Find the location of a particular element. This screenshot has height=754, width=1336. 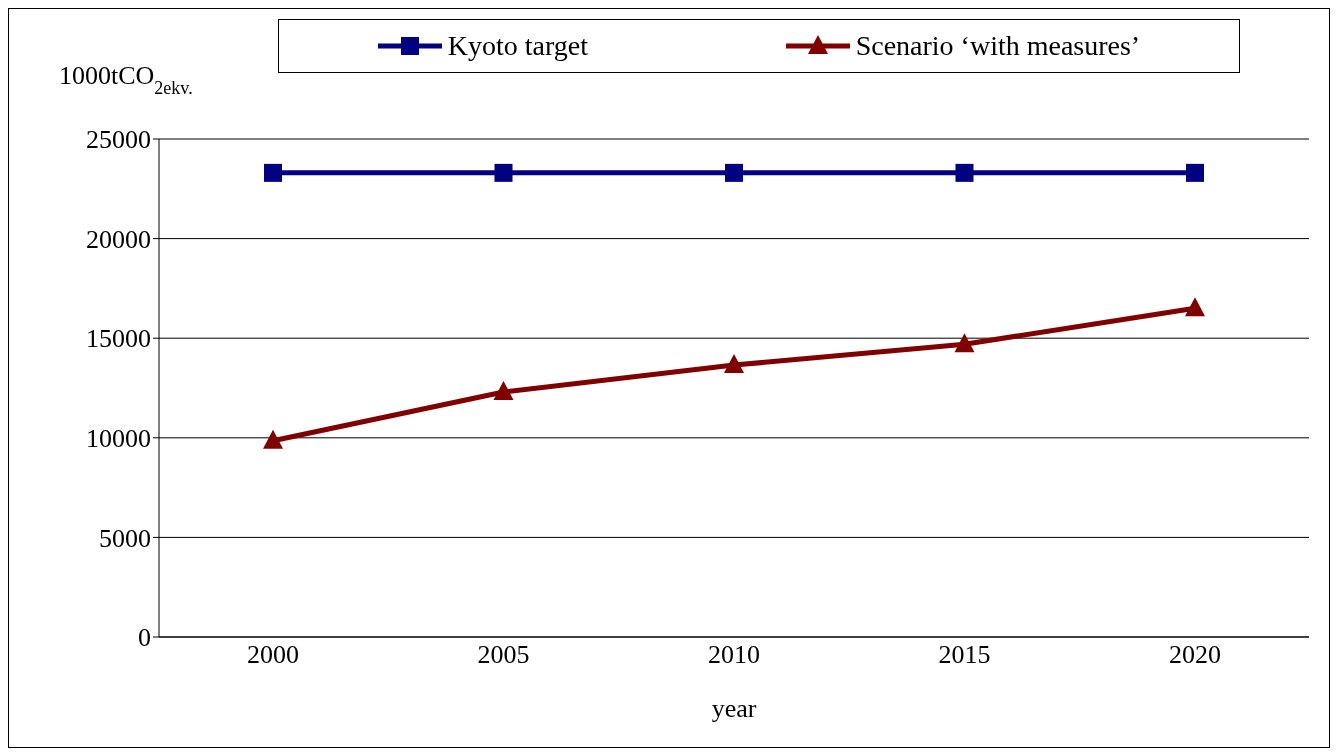

legend-label: Kyoto target is located at coordinates (518, 46).